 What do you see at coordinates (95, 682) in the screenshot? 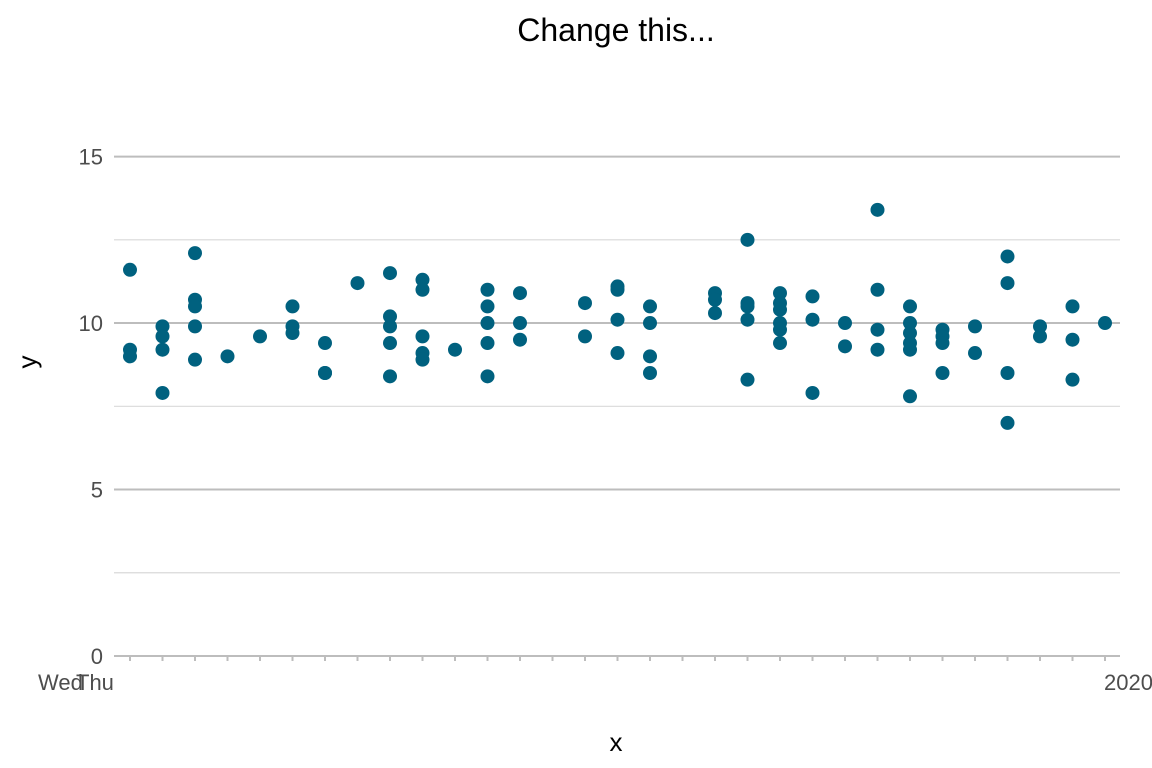
I see `x-tick-label: Thu` at bounding box center [95, 682].